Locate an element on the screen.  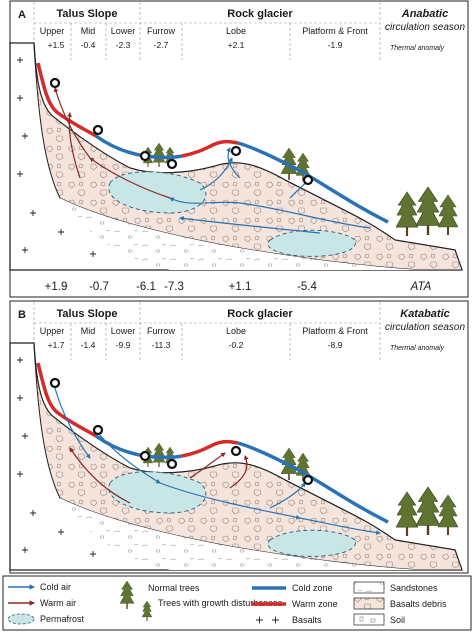
basalts-debris-swatch-icon is located at coordinates (369, 603).